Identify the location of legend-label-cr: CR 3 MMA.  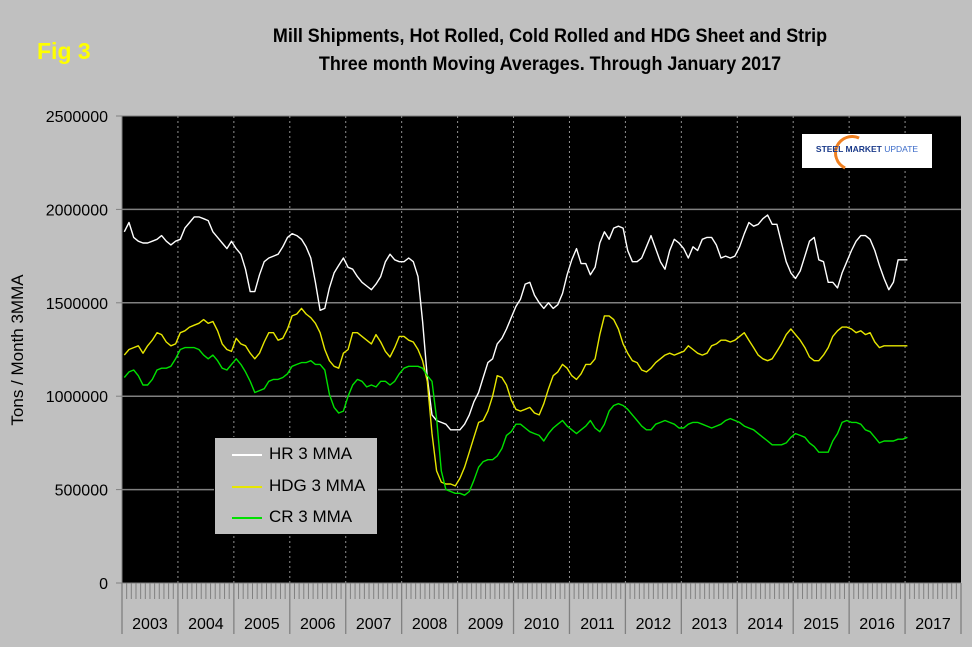
(311, 516).